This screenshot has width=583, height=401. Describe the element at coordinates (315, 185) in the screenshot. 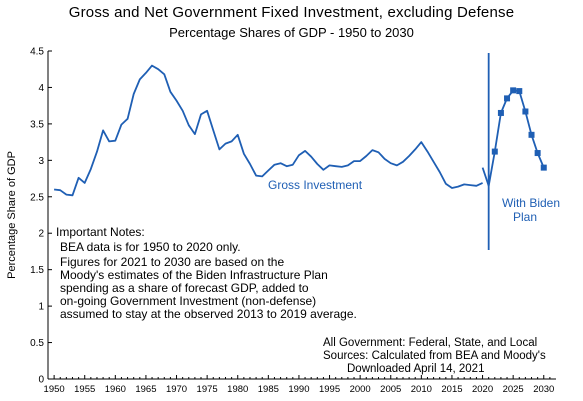

I see `gross-investment-label: Gross Investment` at that location.